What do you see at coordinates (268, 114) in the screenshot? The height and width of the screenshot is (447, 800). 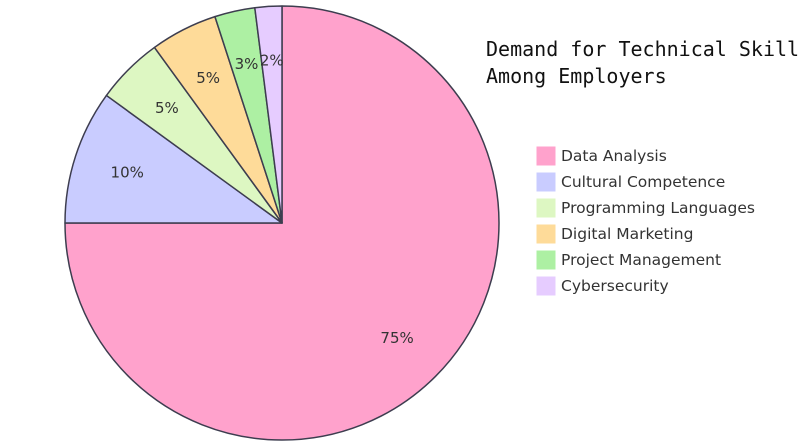 I see `pie-slice-cybersecurity` at bounding box center [268, 114].